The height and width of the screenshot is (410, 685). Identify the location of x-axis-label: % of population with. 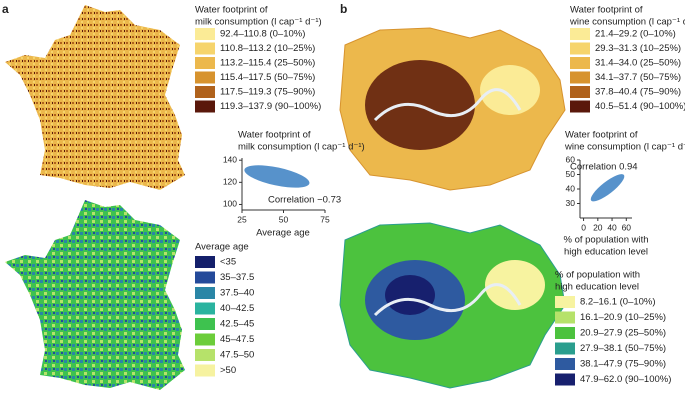
(605, 240).